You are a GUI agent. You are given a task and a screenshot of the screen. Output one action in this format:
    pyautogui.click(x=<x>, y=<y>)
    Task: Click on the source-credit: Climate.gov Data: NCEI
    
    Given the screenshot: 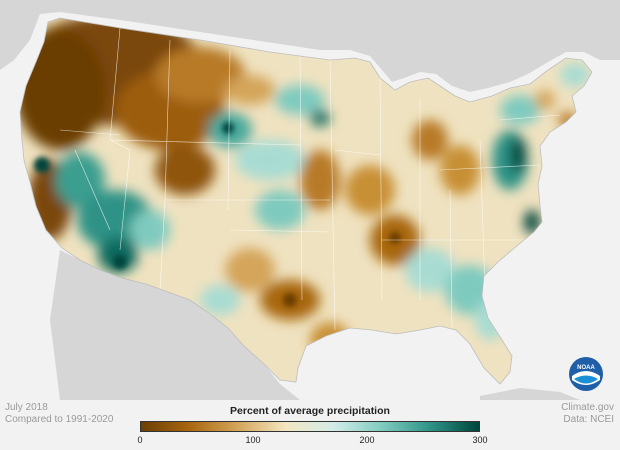 What is the action you would take?
    pyautogui.click(x=587, y=414)
    